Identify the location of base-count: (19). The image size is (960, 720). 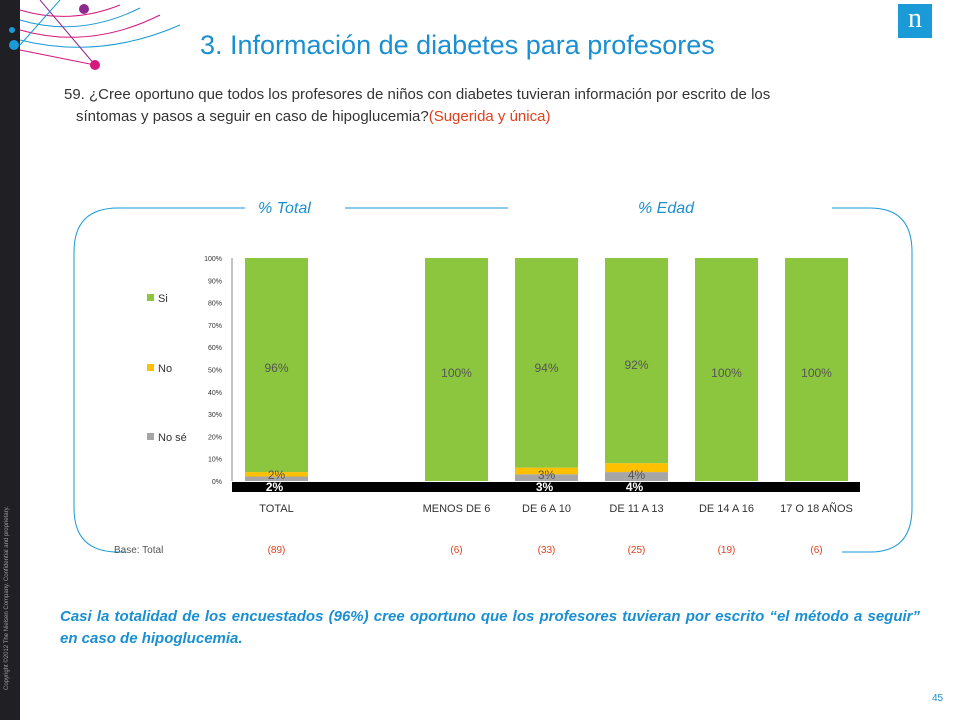
(727, 550).